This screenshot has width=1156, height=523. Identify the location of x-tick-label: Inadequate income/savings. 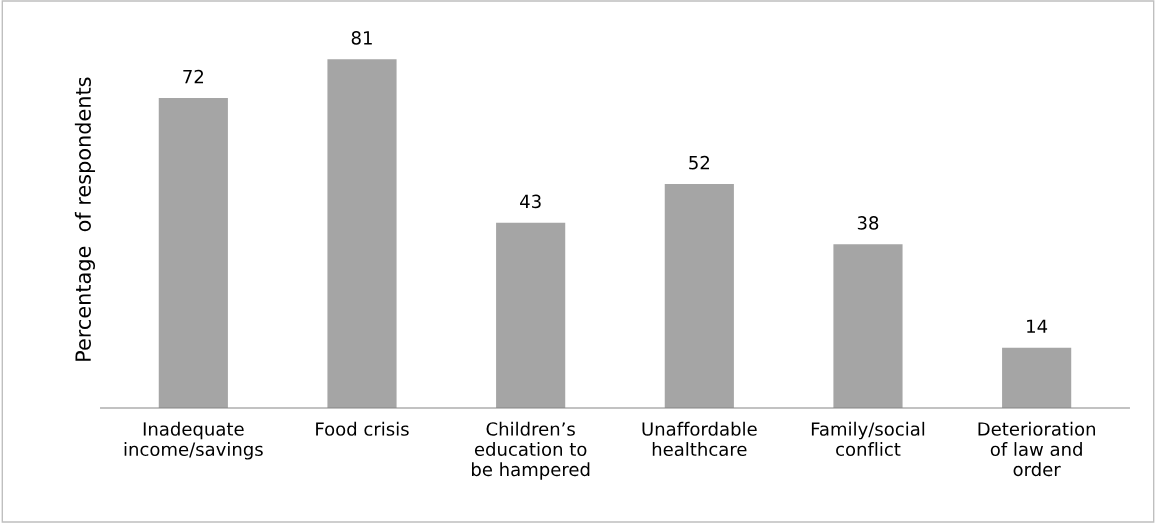
(193, 440).